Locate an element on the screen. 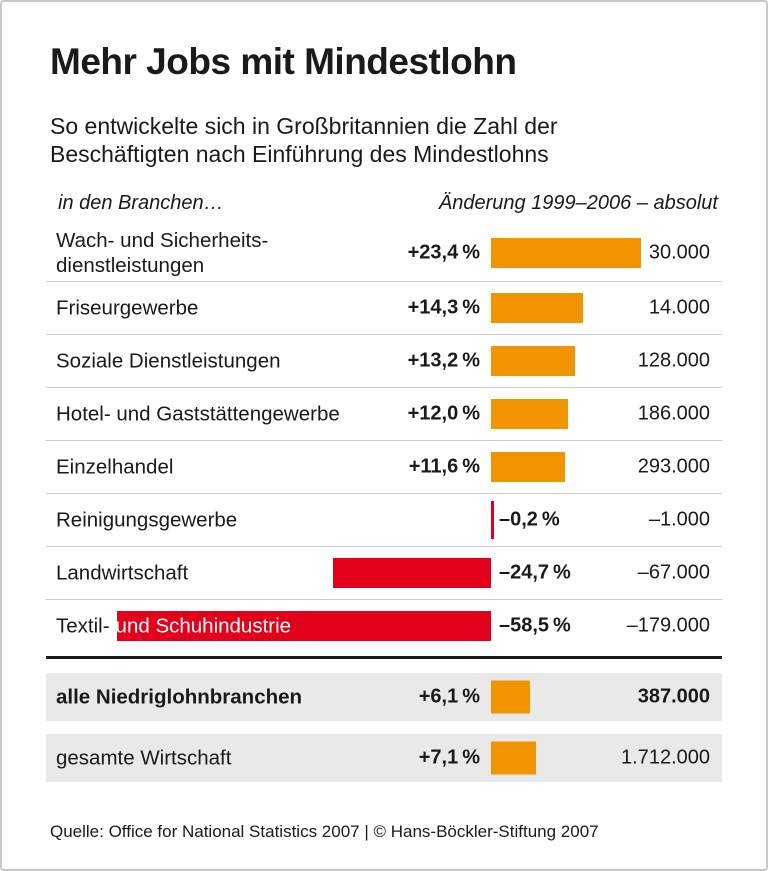  value-label: 30.000 is located at coordinates (679, 252).